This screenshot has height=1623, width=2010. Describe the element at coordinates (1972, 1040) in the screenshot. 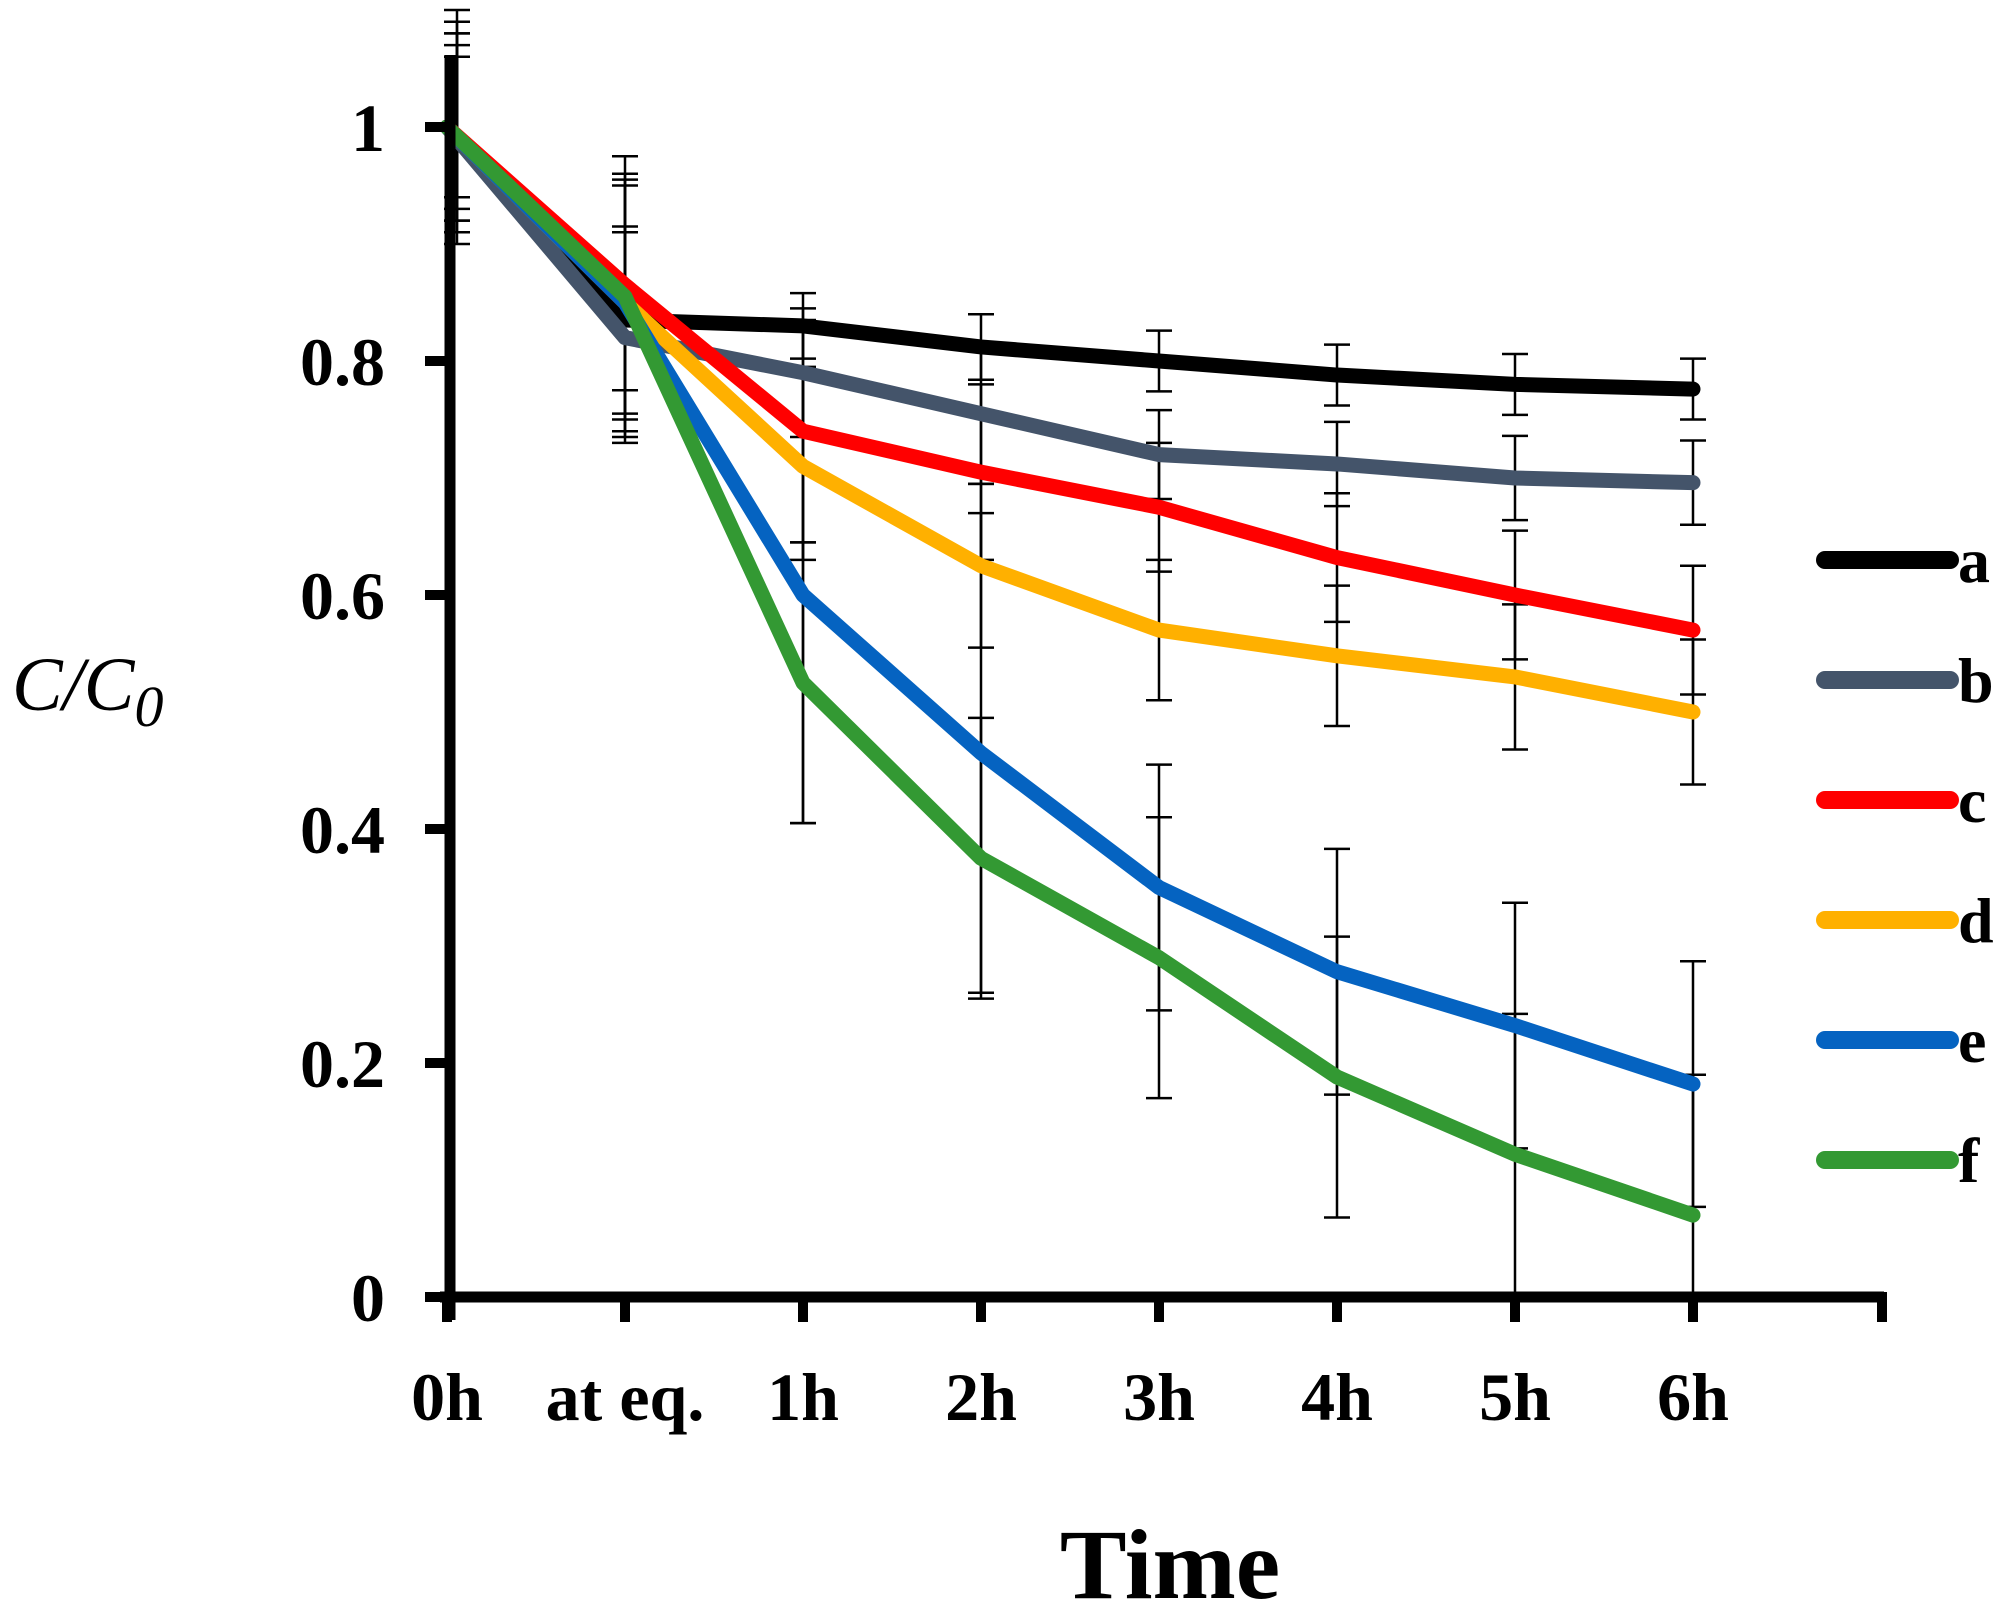

I see `legend-label: e` at that location.